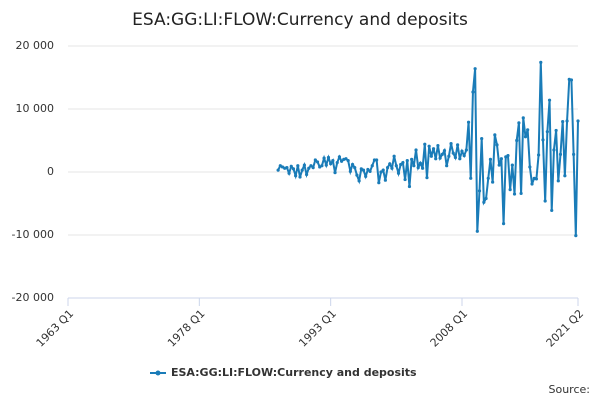  What do you see at coordinates (50, 171) in the screenshot?
I see `y-tick-label: 0` at bounding box center [50, 171].